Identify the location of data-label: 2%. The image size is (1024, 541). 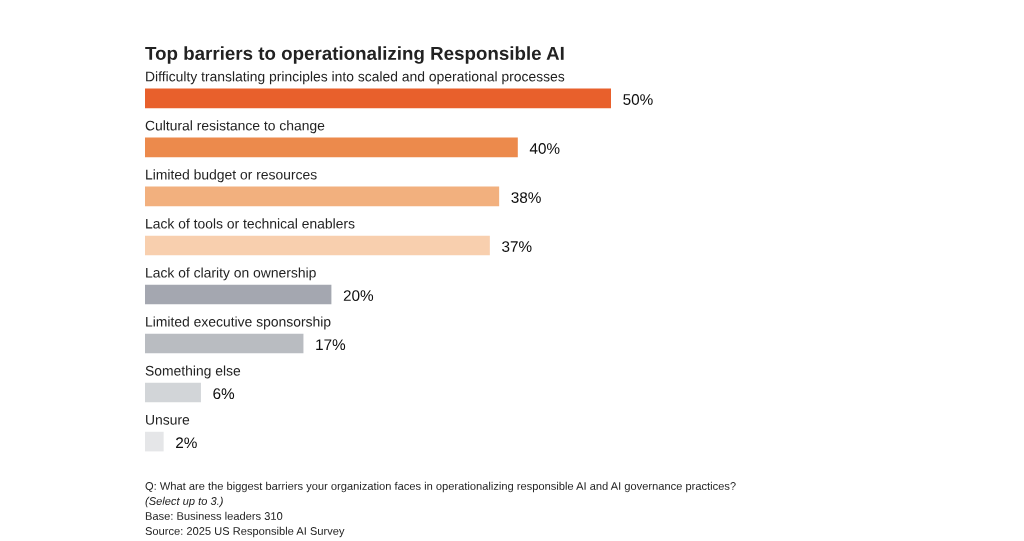
(186, 443).